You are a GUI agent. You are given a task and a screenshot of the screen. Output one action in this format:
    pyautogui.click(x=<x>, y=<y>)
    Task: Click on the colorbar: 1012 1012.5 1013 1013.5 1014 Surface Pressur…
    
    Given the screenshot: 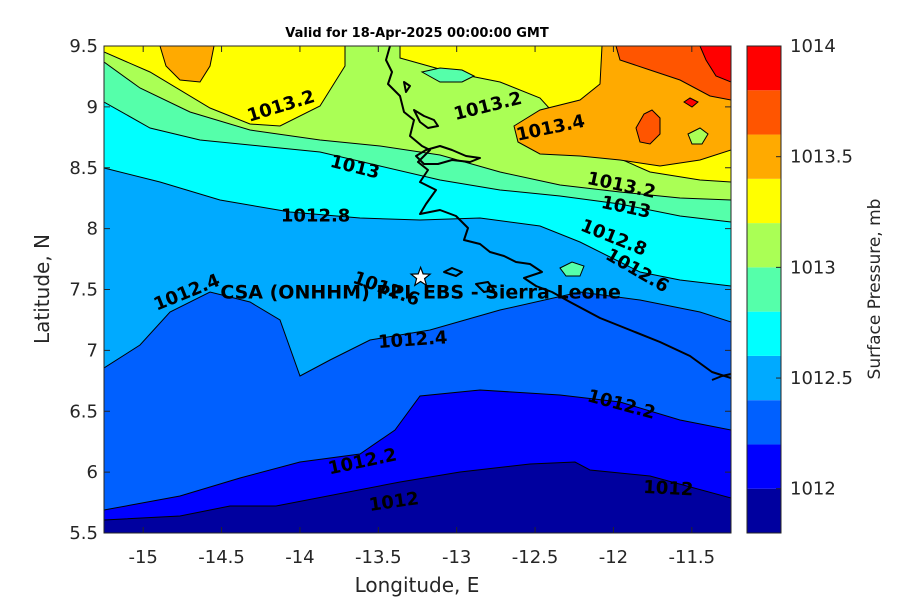 What is the action you would take?
    pyautogui.click(x=815, y=285)
    